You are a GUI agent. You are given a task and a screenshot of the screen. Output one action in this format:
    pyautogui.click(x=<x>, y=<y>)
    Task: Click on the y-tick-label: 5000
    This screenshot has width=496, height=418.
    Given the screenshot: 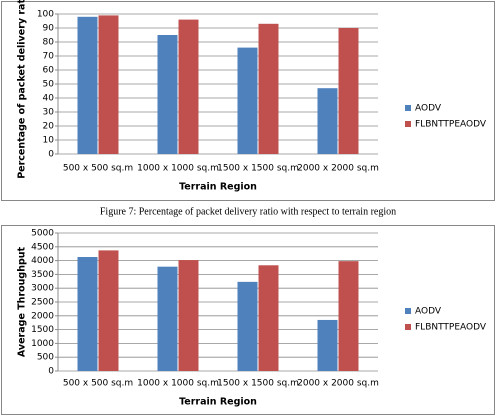 What is the action you would take?
    pyautogui.click(x=42, y=234)
    